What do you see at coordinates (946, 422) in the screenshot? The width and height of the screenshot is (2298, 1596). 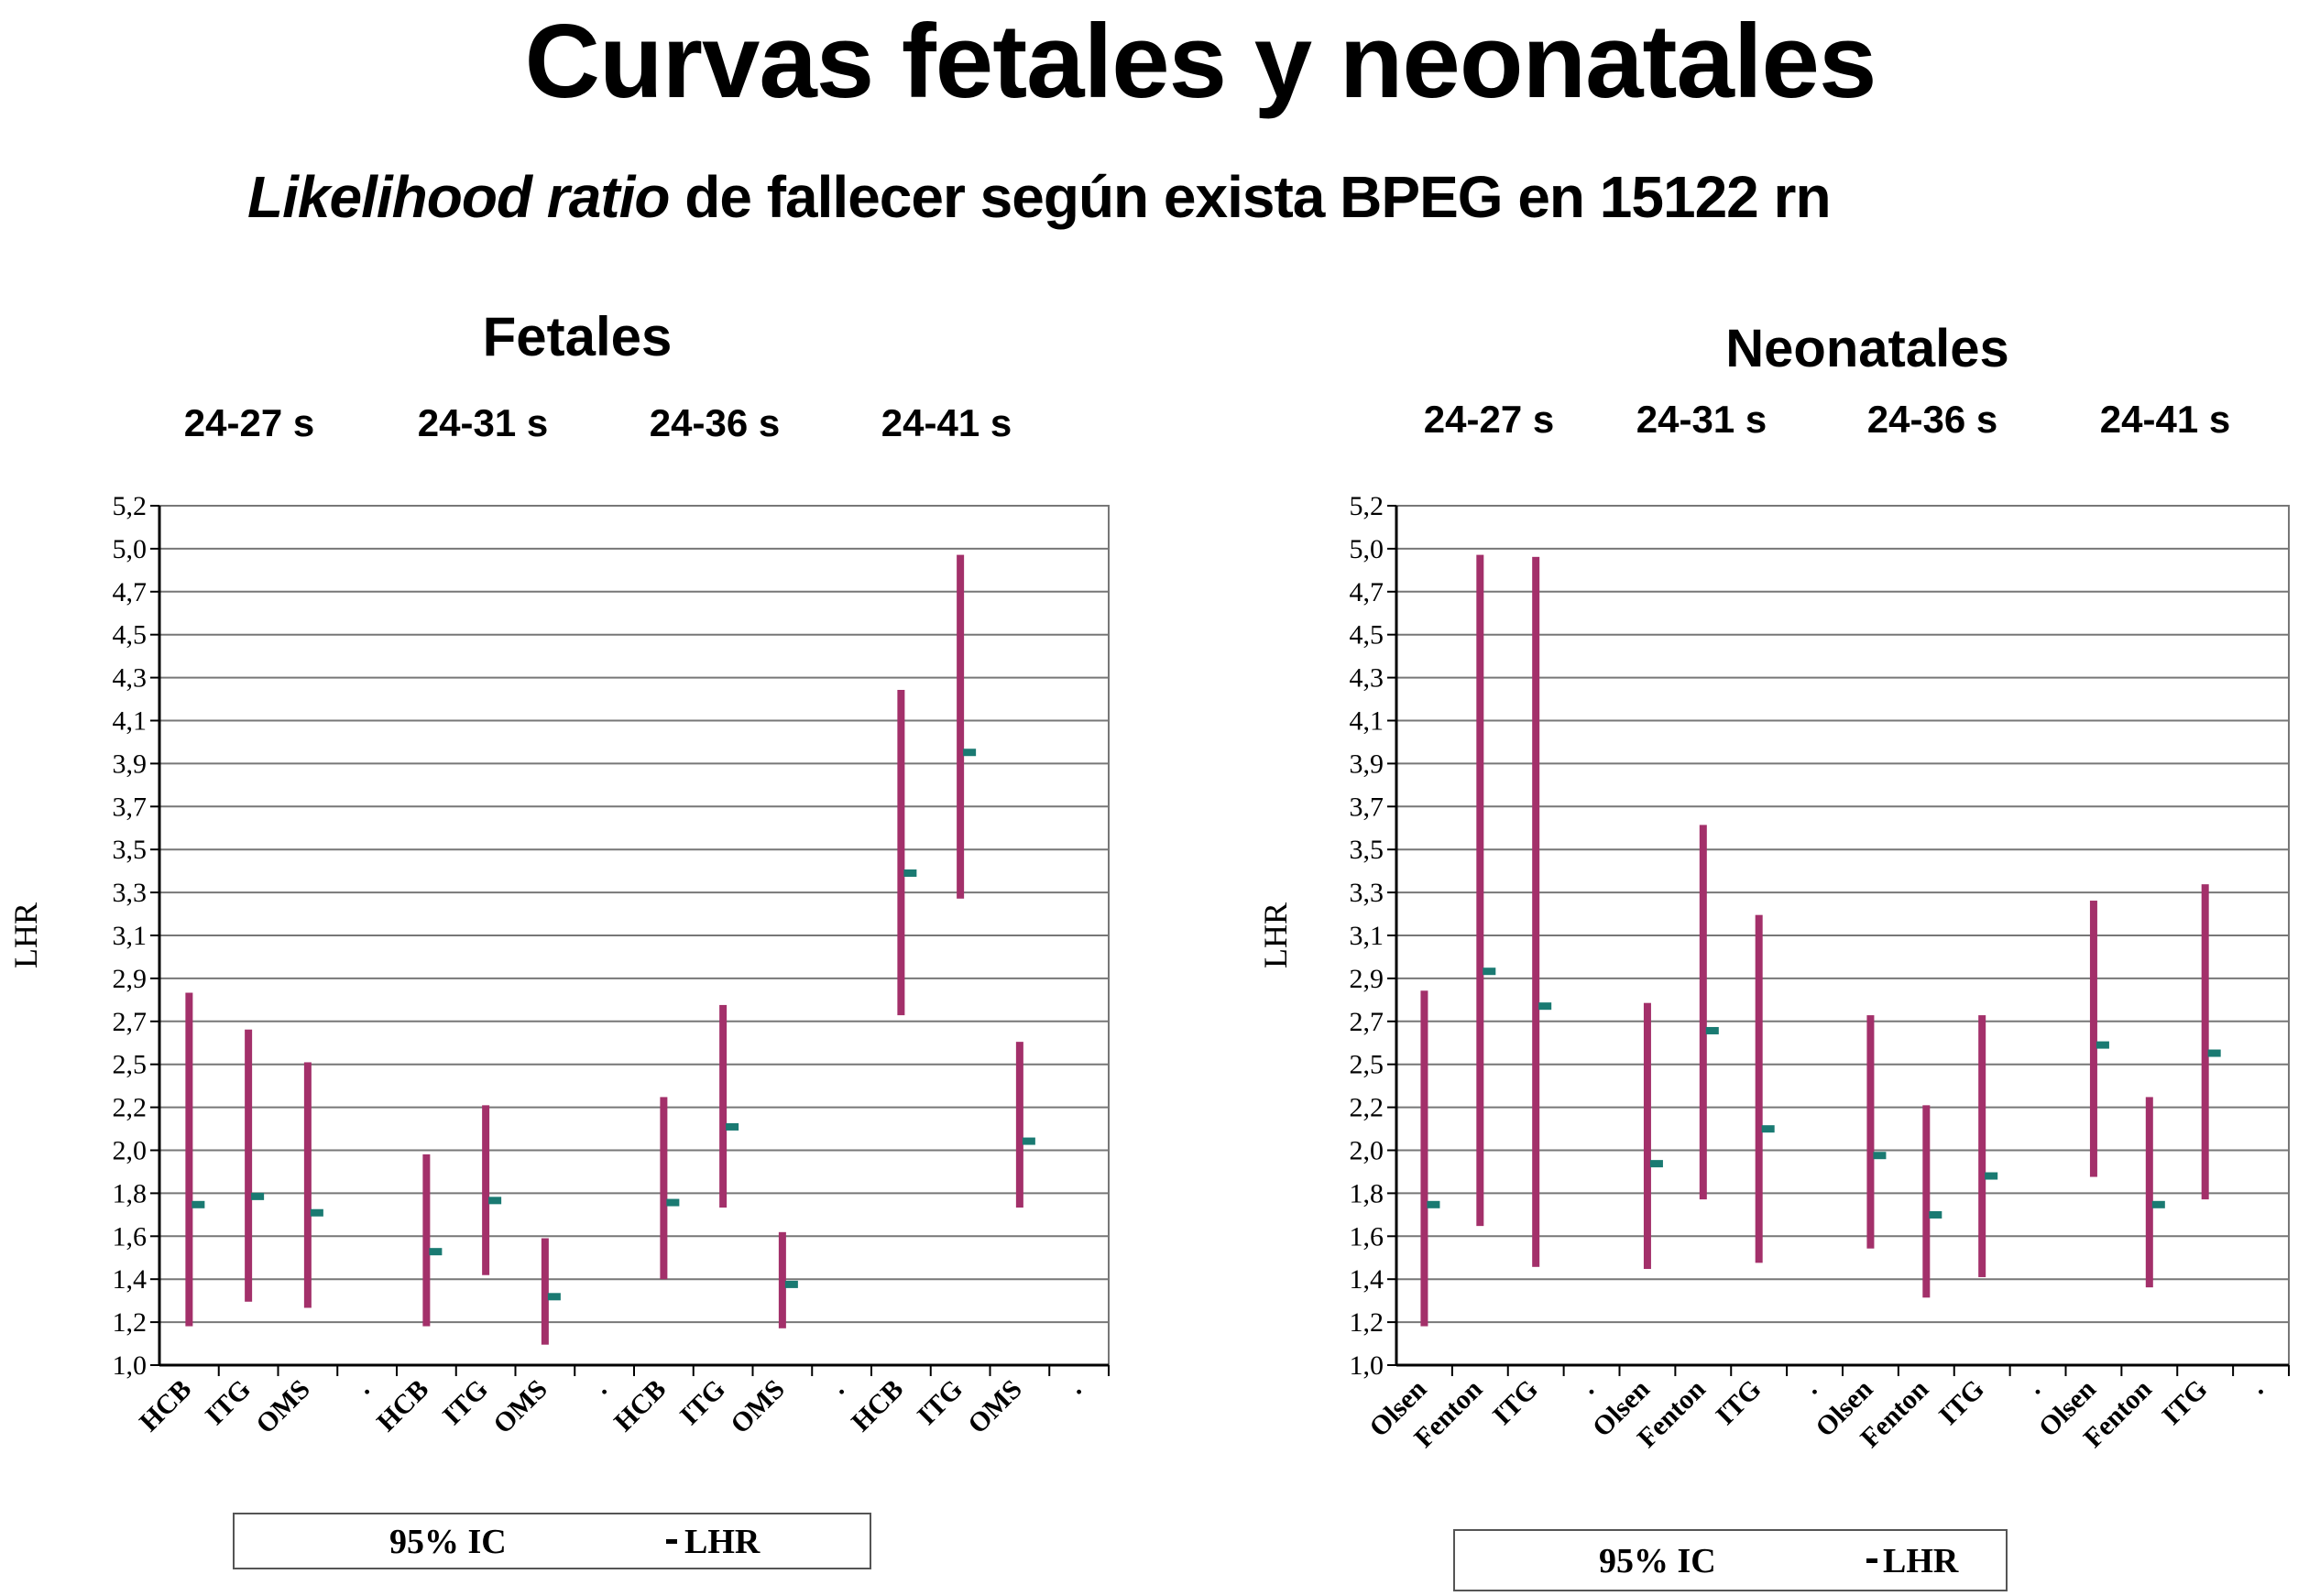 I see `group-label: 24-41 s` at bounding box center [946, 422].